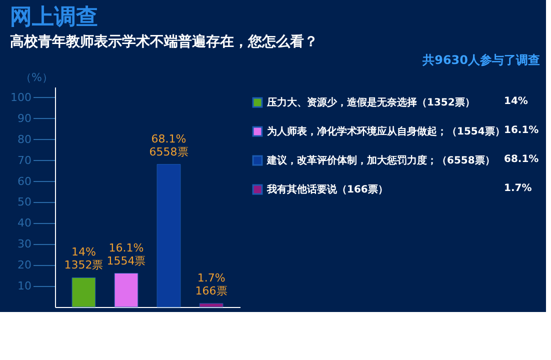 This screenshot has height=360, width=551. I want to click on data-label: 68.1% 6558票, so click(168, 145).